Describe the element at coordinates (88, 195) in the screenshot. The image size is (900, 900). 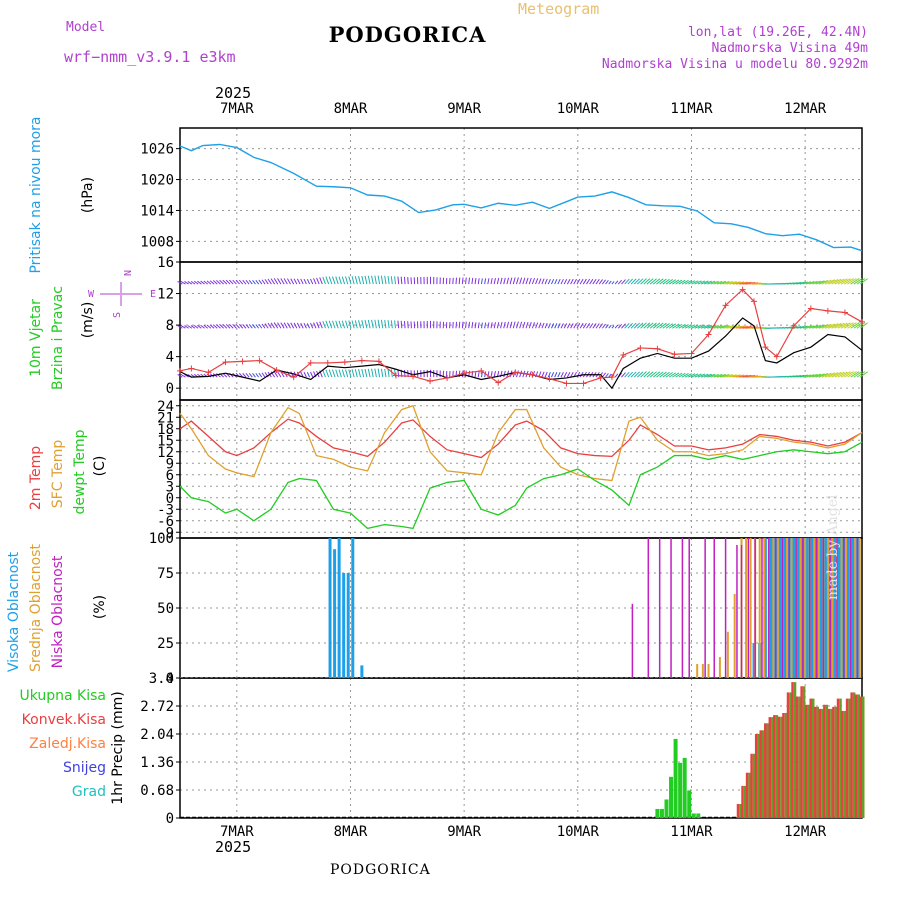
I see `pressure-unit: (hPa)` at that location.